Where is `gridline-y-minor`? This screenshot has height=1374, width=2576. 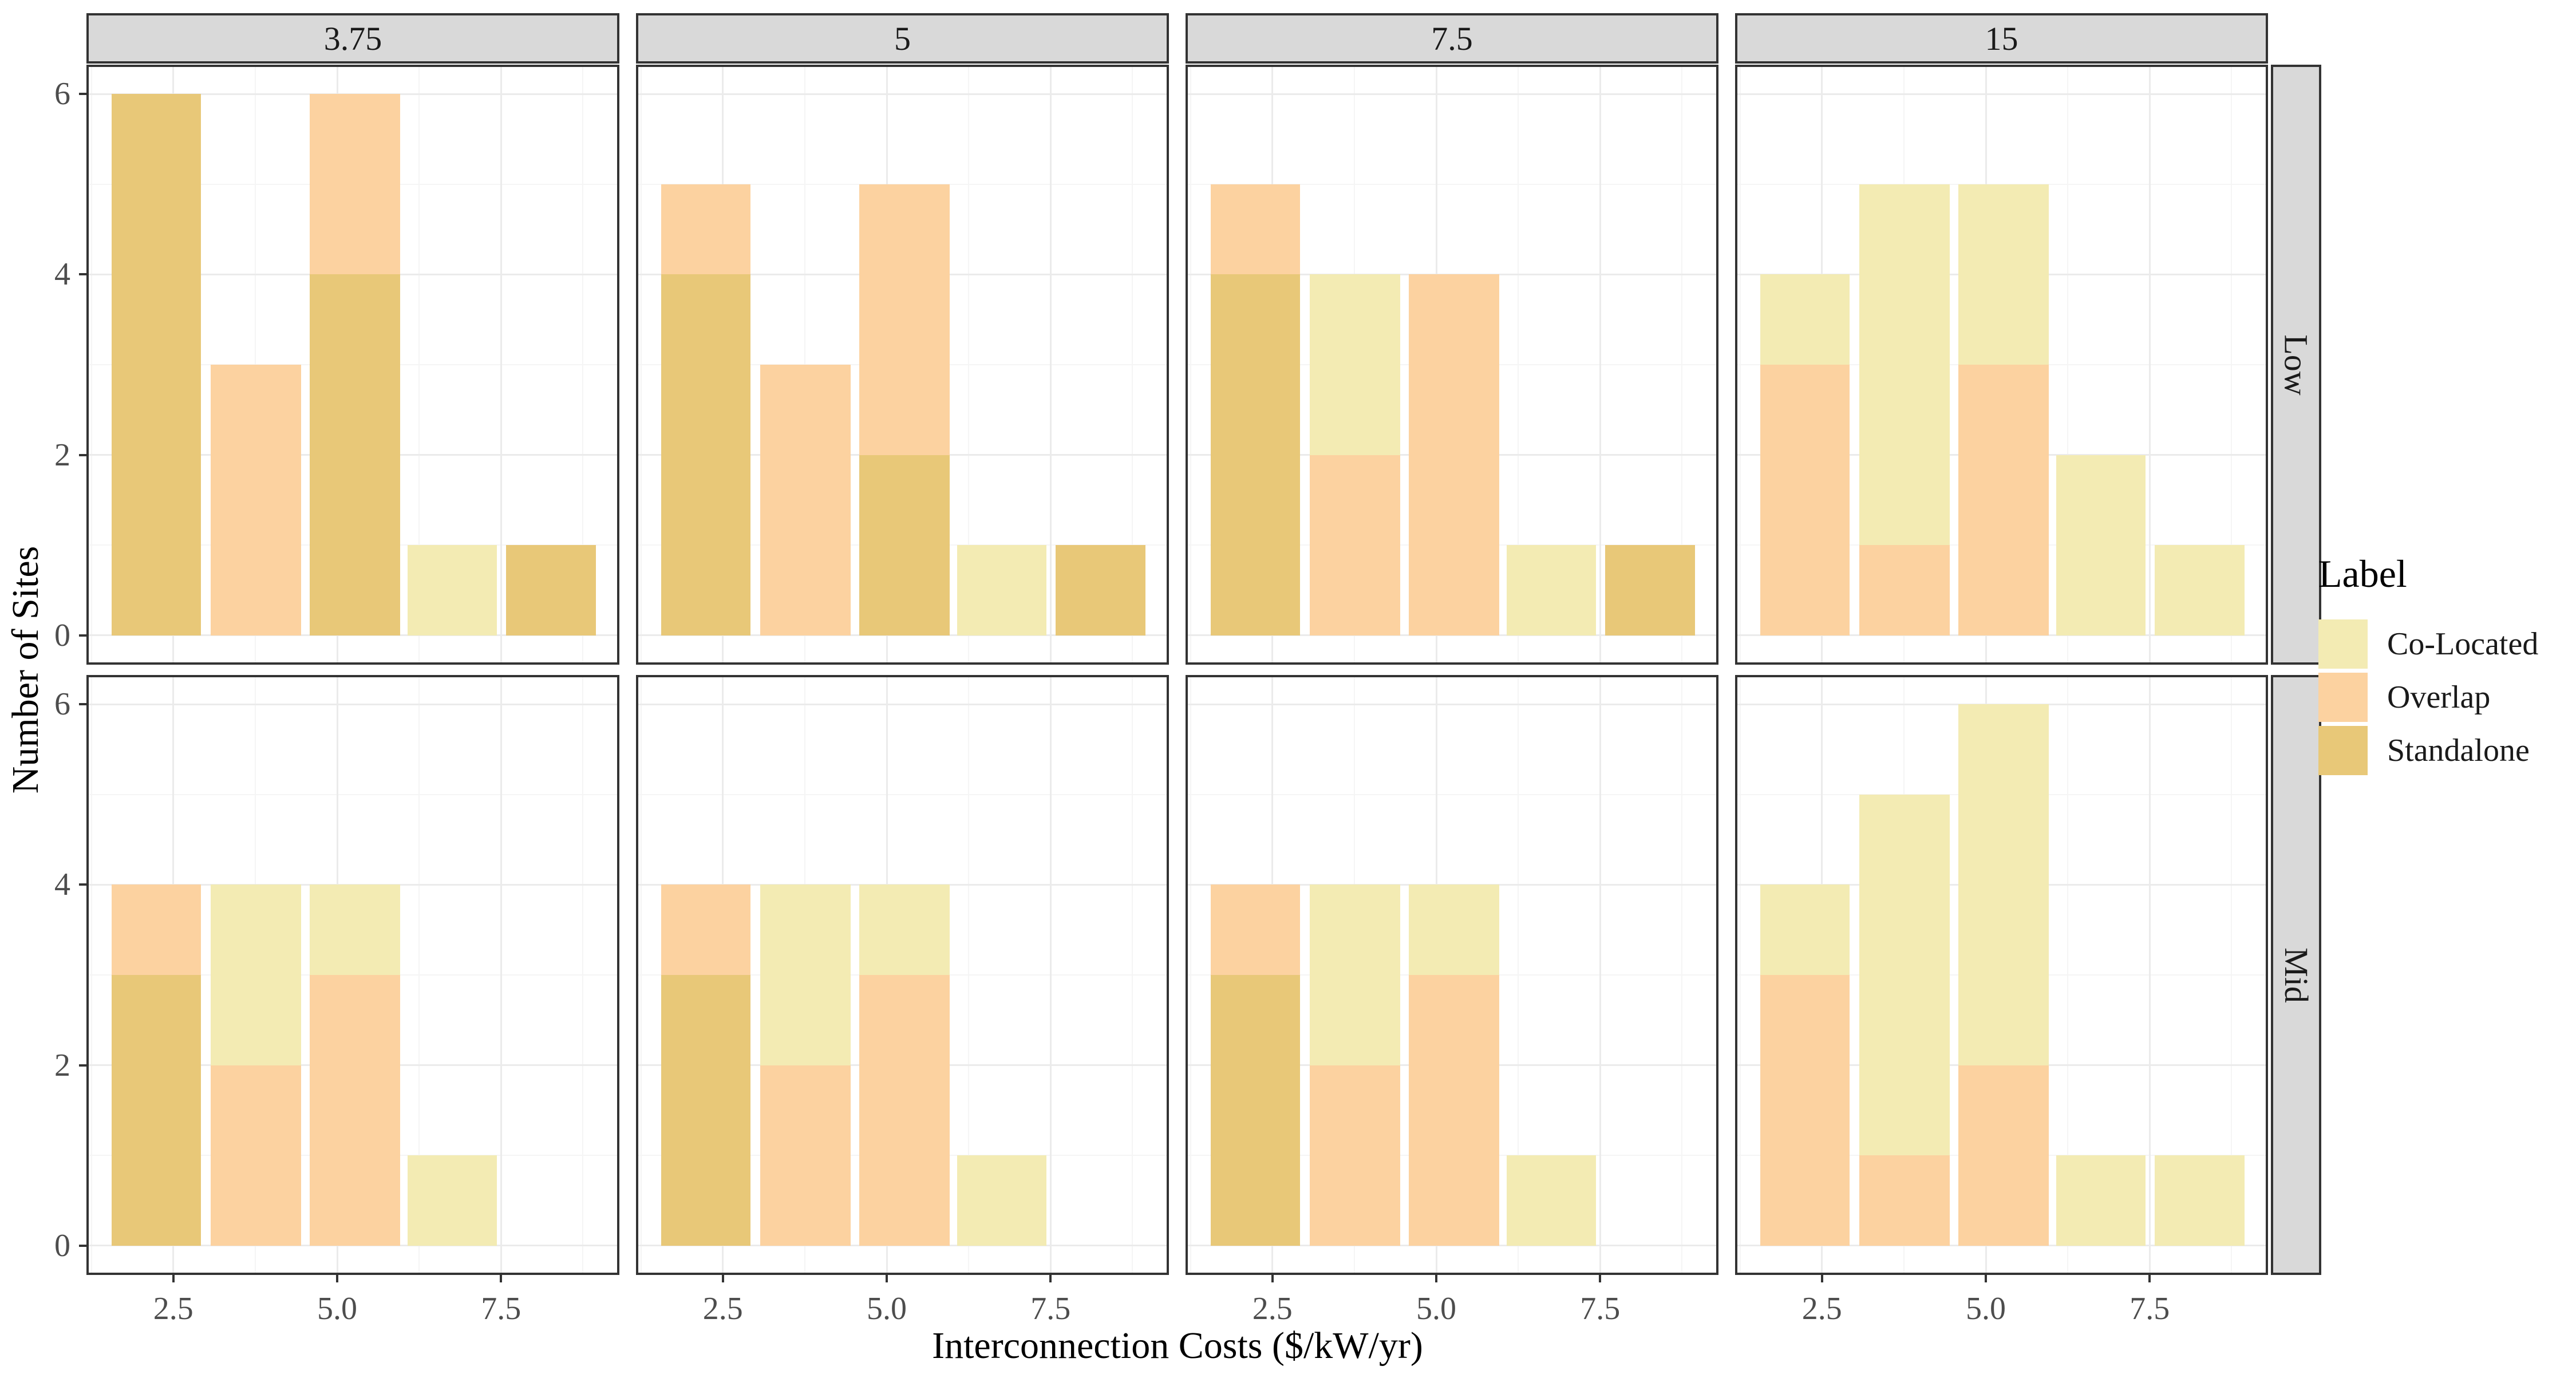 gridline-y-minor is located at coordinates (1452, 794).